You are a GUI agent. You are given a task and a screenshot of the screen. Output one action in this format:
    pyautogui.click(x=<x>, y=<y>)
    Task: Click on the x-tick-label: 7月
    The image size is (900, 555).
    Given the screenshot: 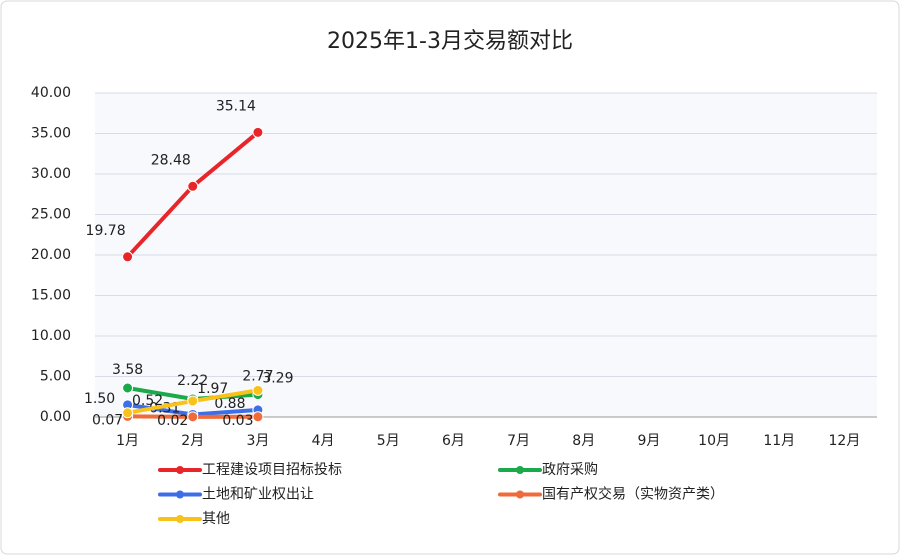 What is the action you would take?
    pyautogui.click(x=518, y=441)
    